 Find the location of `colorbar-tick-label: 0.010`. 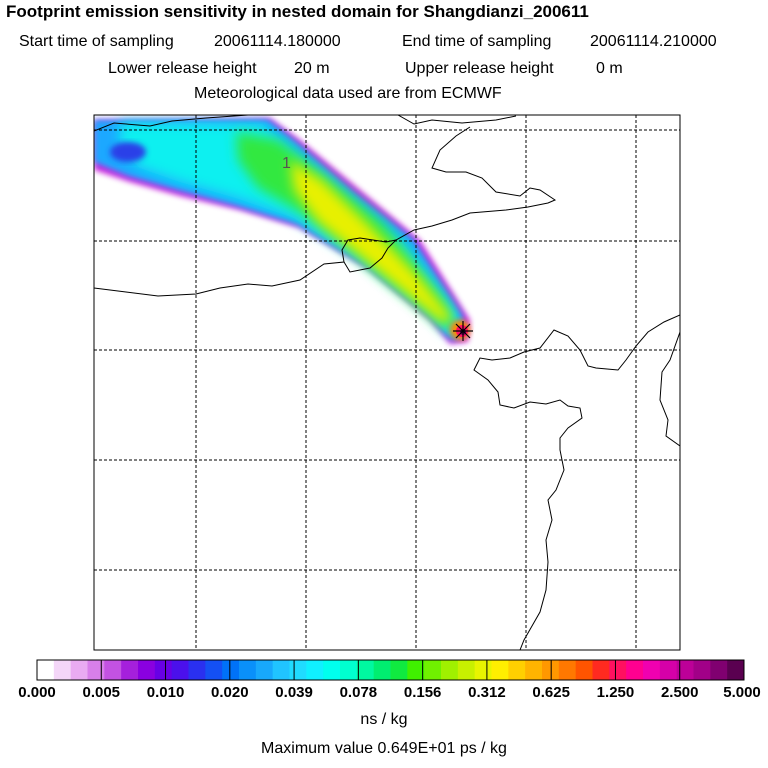

colorbar-tick-label: 0.010 is located at coordinates (165, 692).